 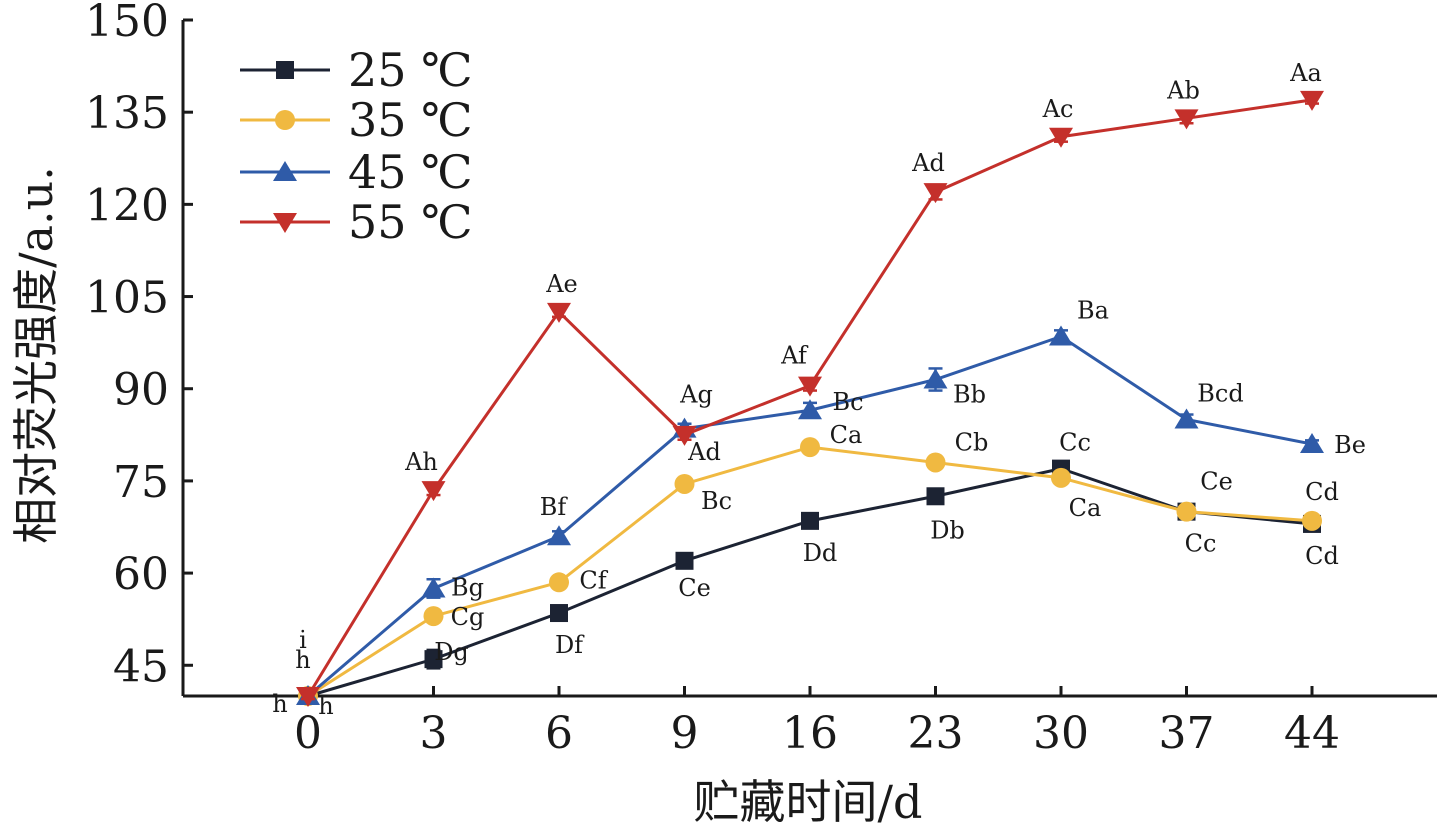 What do you see at coordinates (141, 482) in the screenshot?
I see `y-tick-label: 75` at bounding box center [141, 482].